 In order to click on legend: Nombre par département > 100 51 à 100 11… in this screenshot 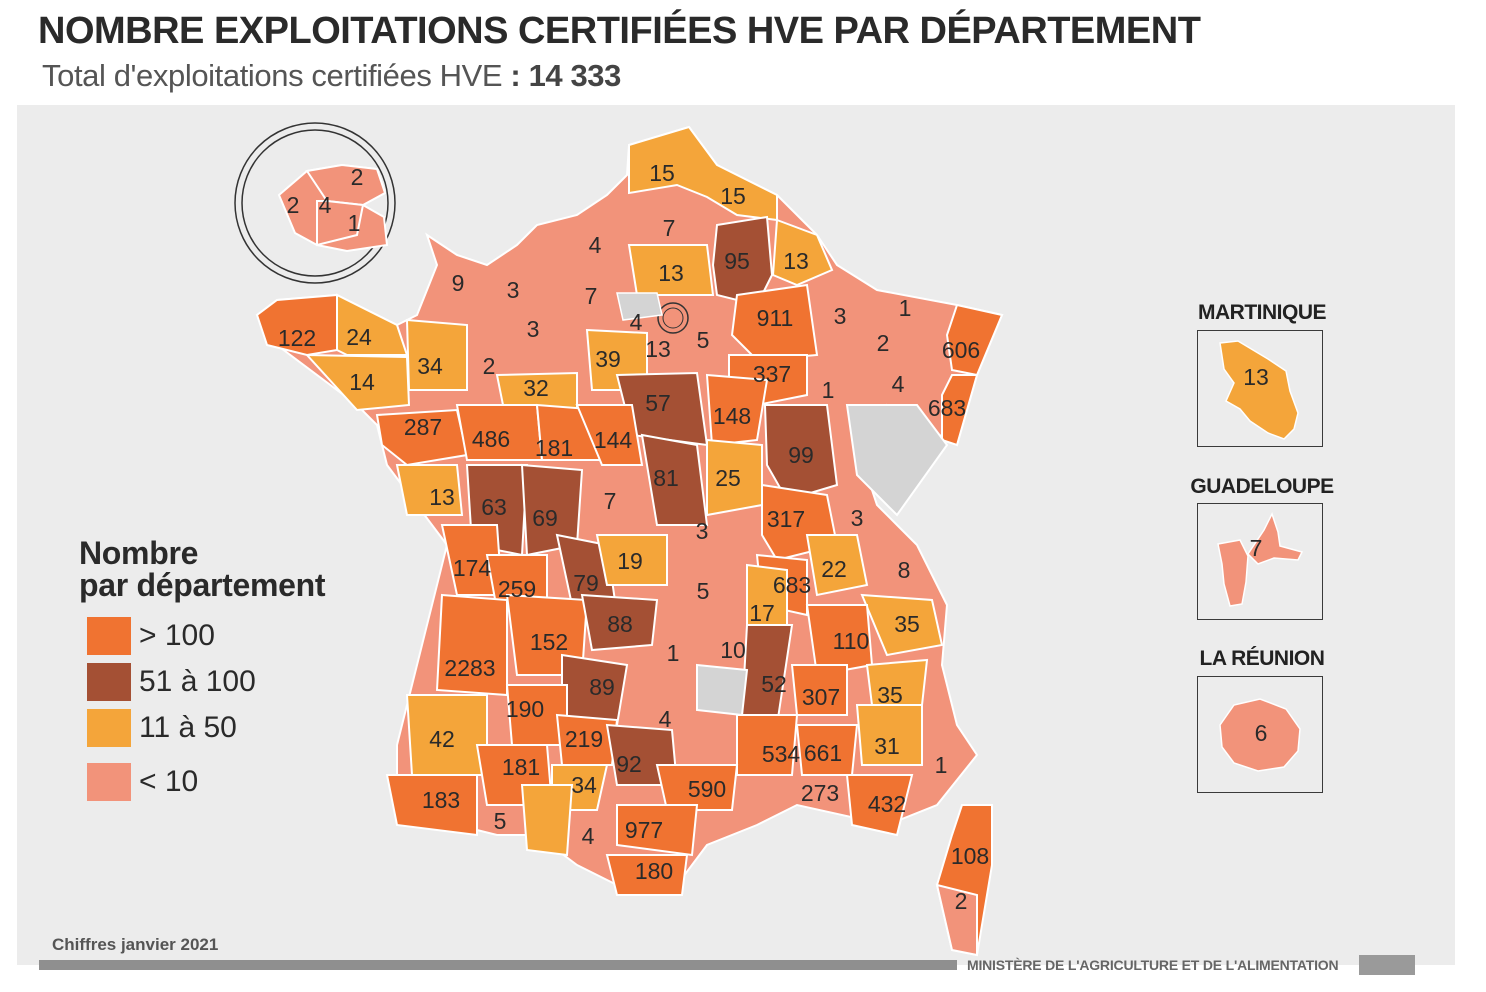, I will do `click(202, 668)`.